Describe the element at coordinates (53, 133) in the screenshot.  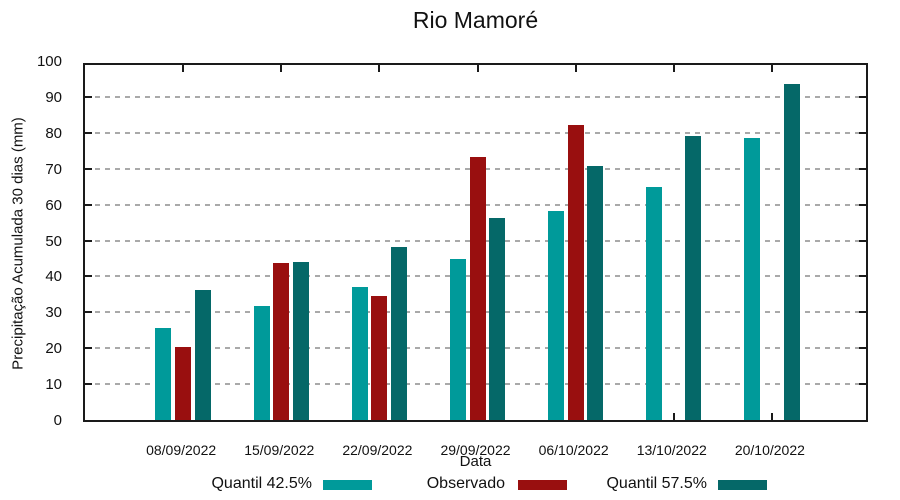
I see `y-tick-label-80: 80` at that location.